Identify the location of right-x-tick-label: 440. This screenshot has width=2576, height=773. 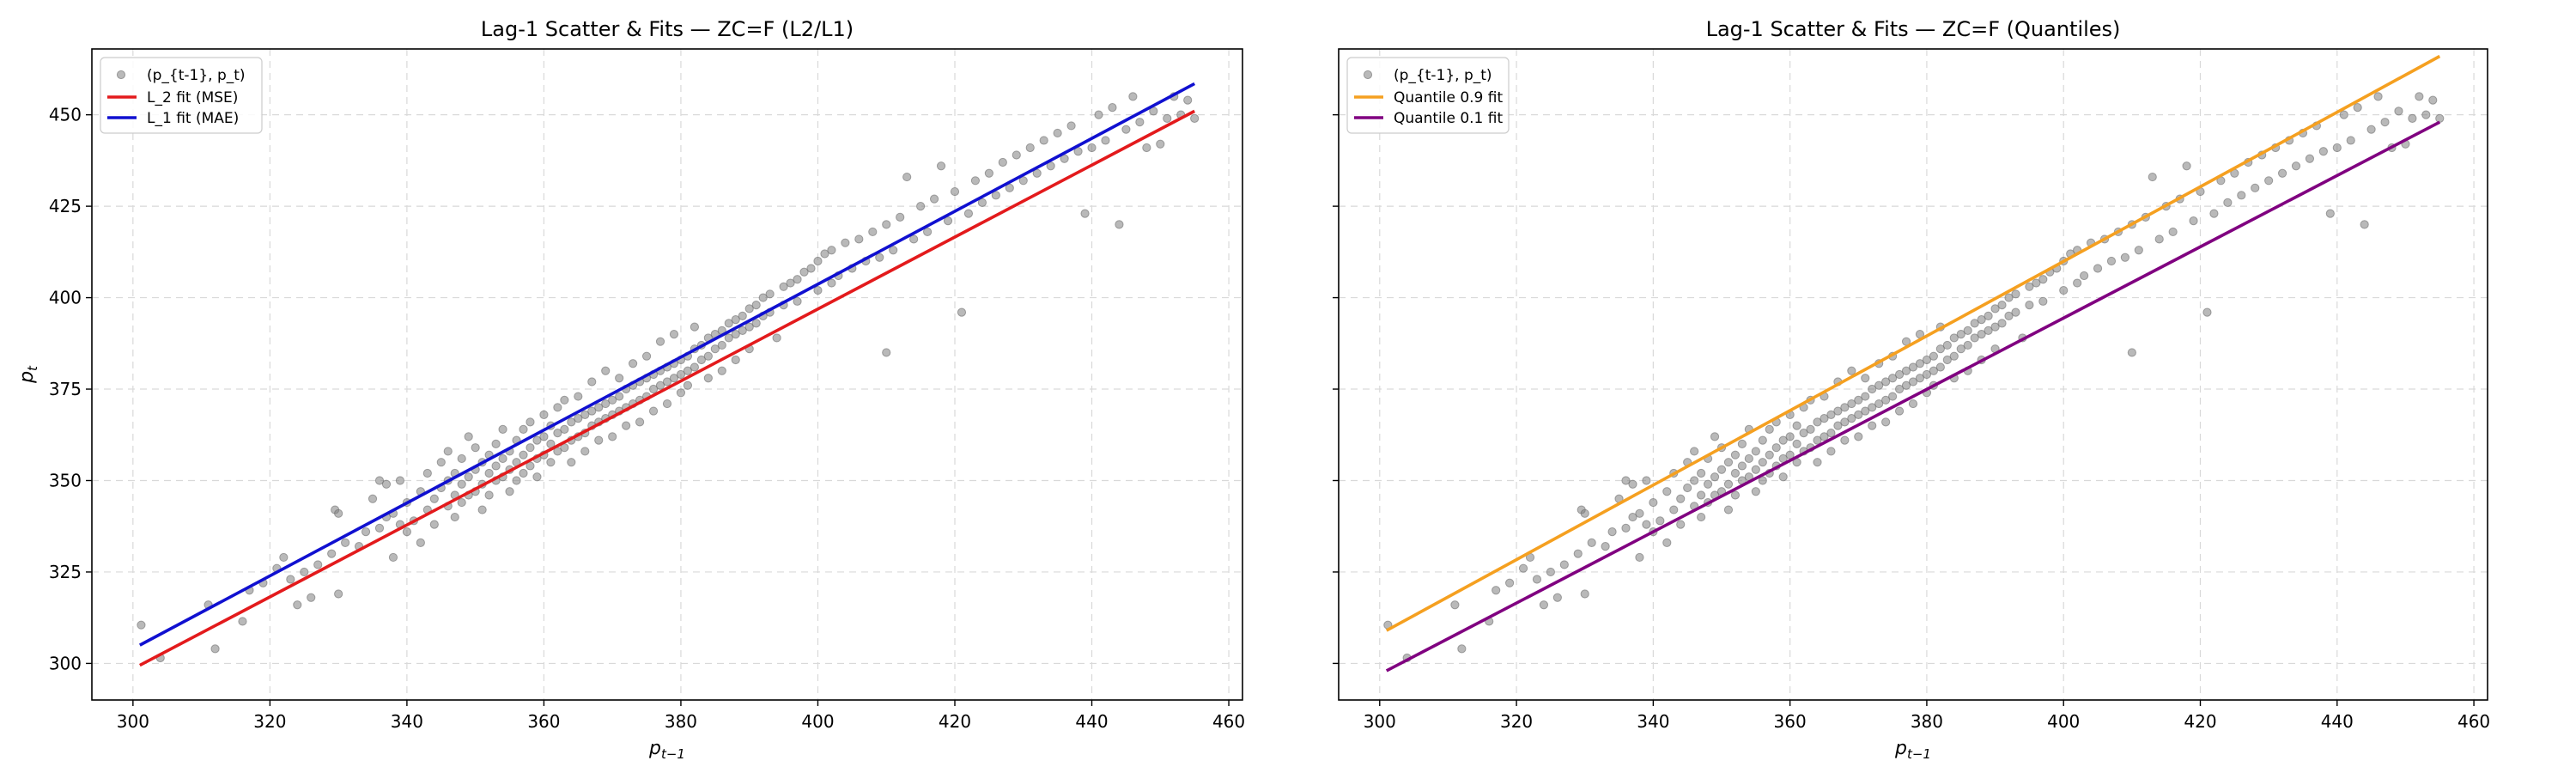
(2338, 721).